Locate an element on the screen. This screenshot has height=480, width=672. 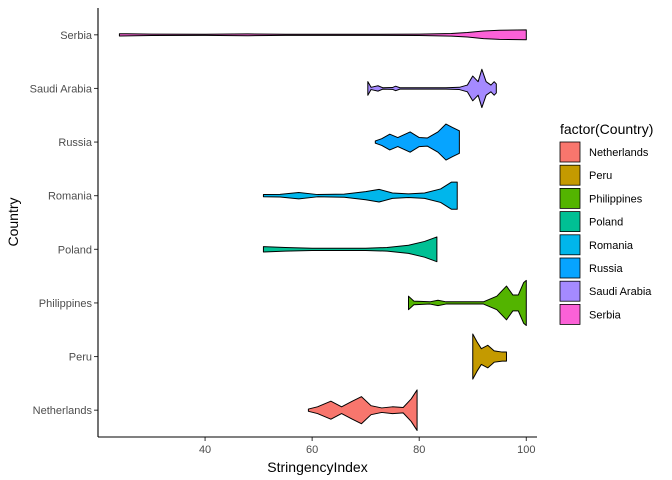
x-tick-label-60: 60 is located at coordinates (312, 450).